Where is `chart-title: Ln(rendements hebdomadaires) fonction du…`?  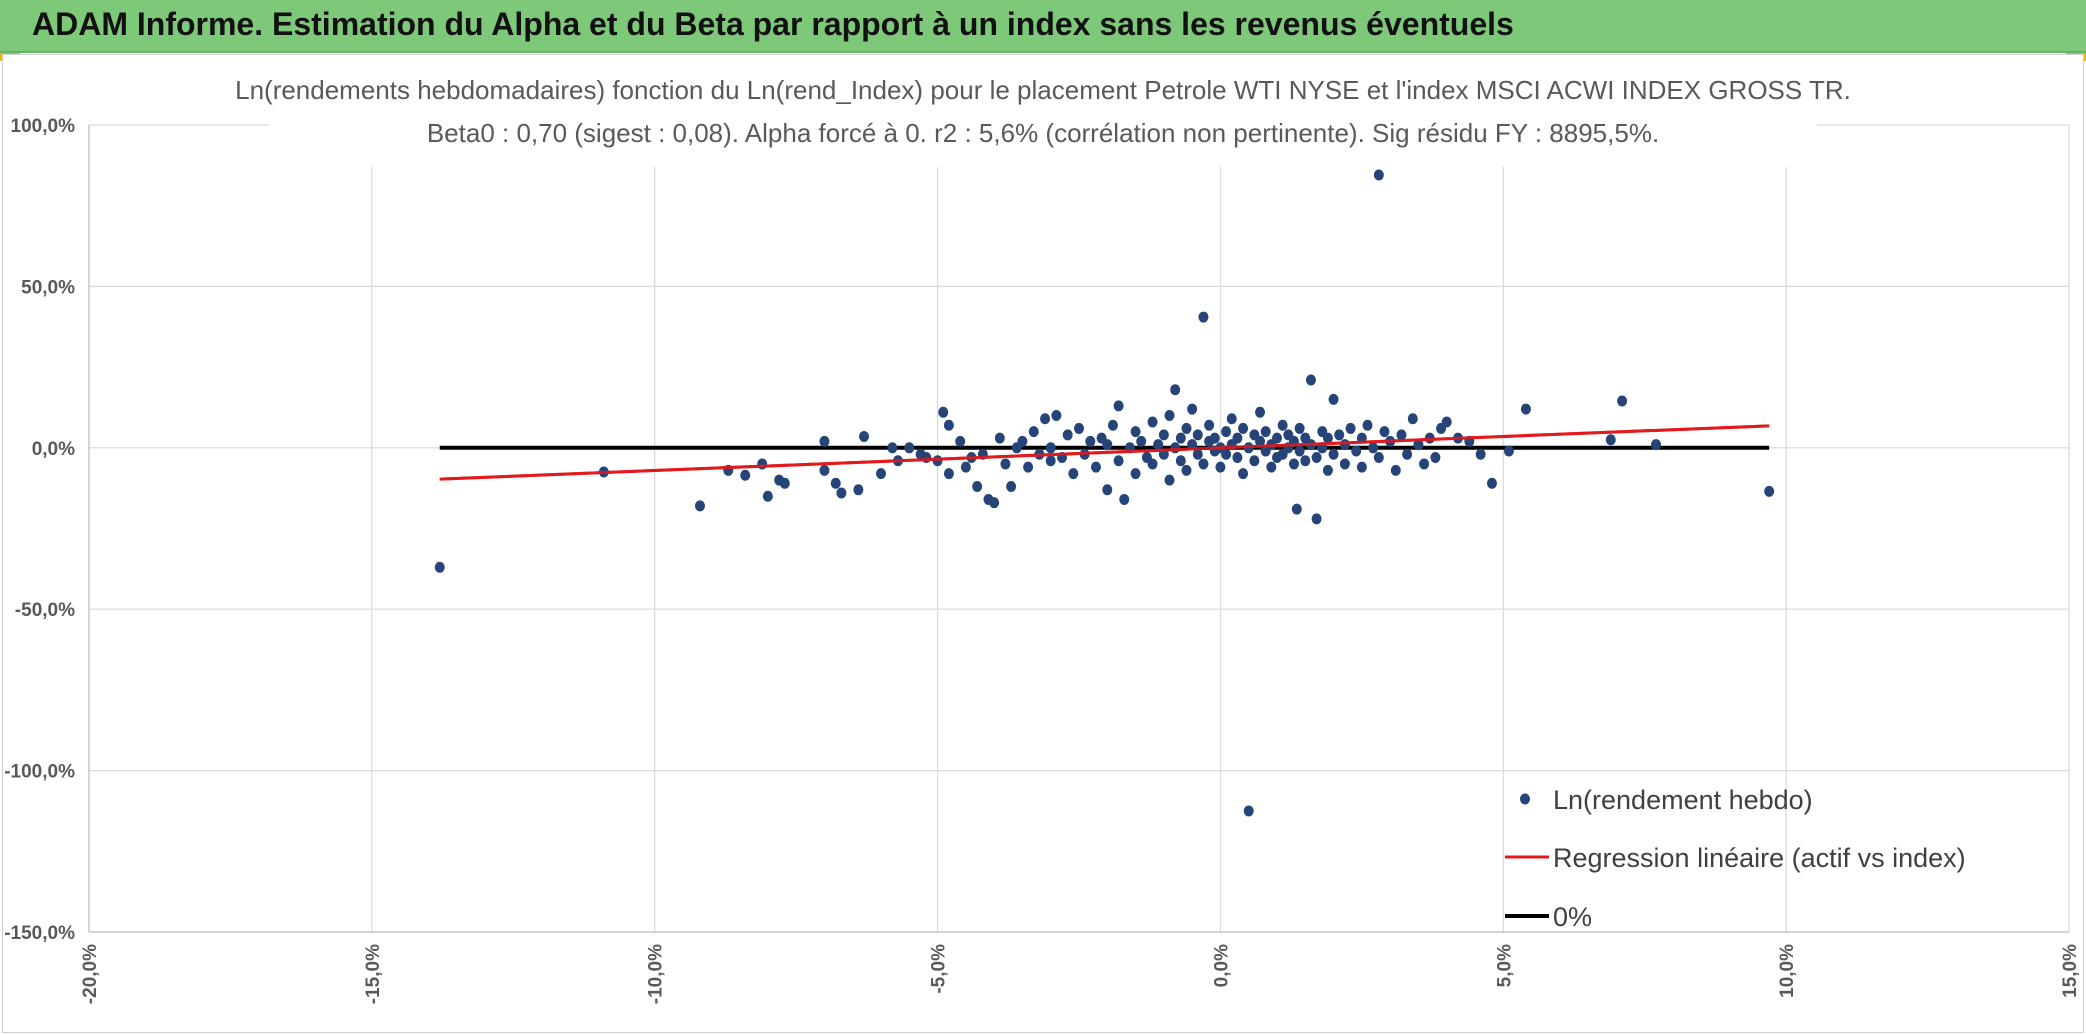 chart-title: Ln(rendements hebdomadaires) fonction du… is located at coordinates (1043, 90).